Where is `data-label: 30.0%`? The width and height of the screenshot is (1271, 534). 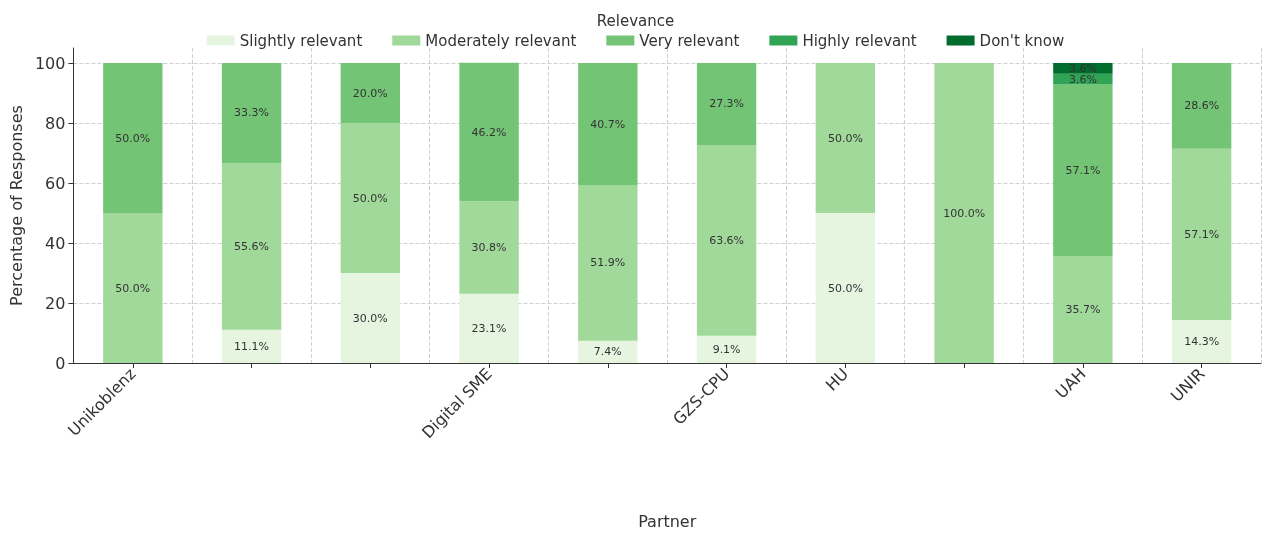
data-label: 30.0% is located at coordinates (370, 318).